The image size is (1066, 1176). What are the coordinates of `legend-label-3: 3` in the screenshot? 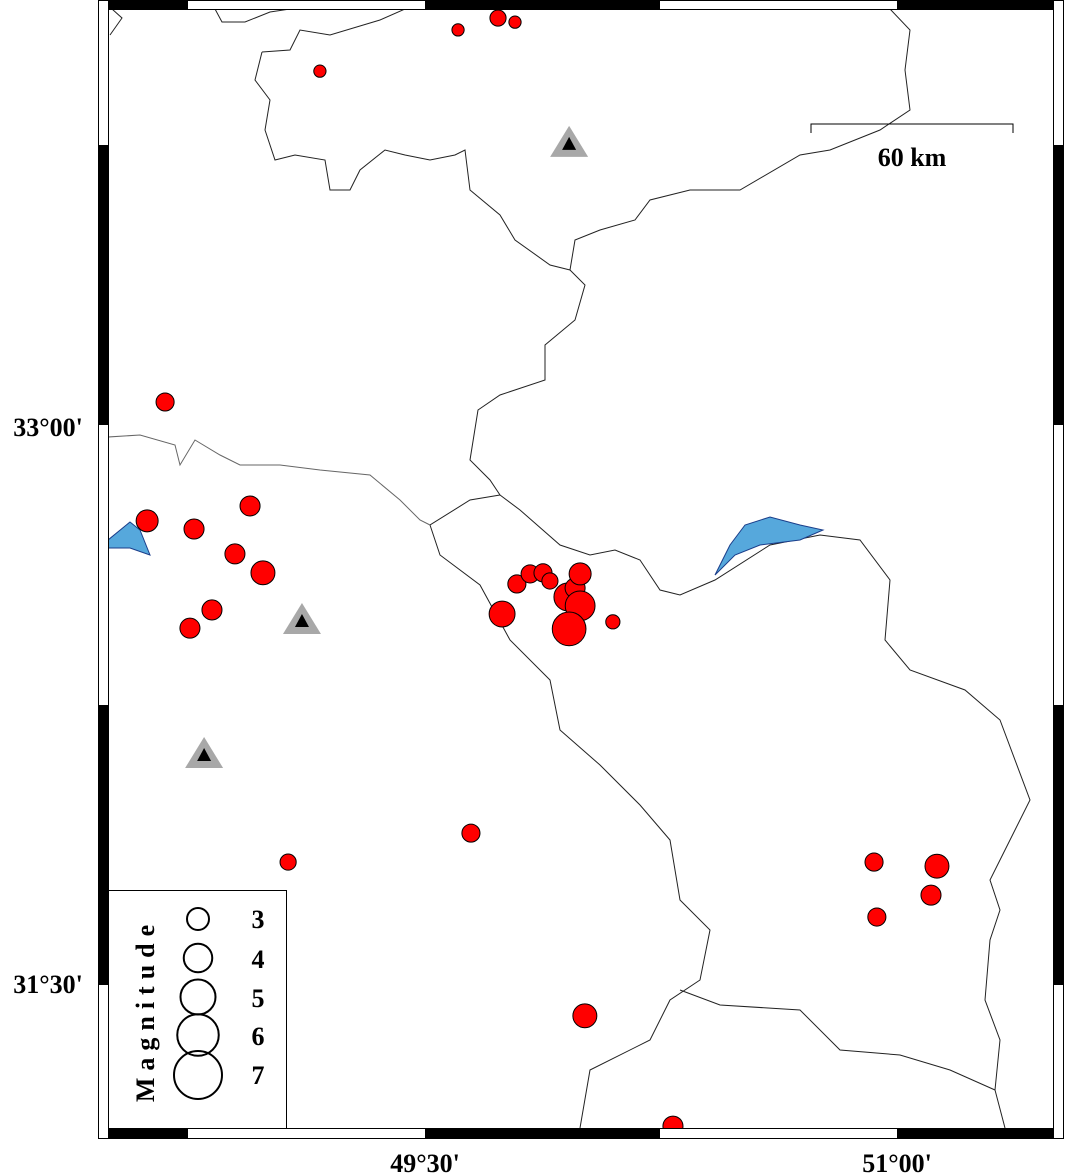 It's located at (258, 919).